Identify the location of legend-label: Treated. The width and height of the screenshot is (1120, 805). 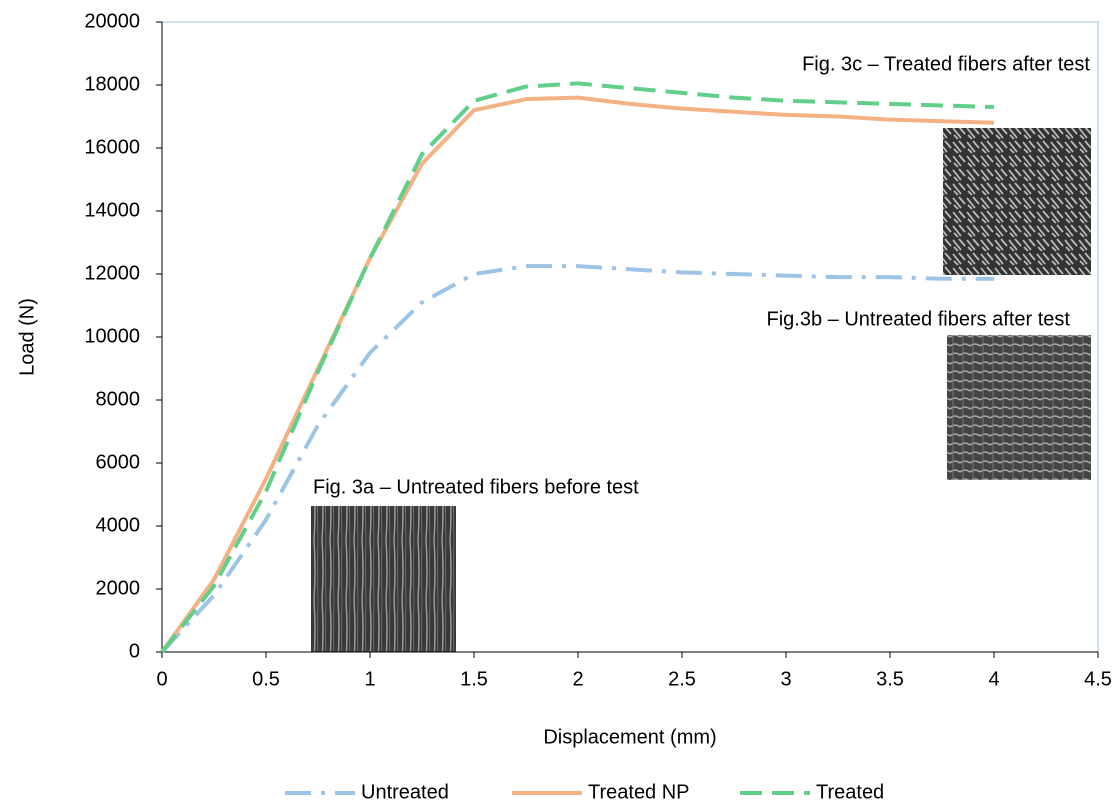
(850, 792).